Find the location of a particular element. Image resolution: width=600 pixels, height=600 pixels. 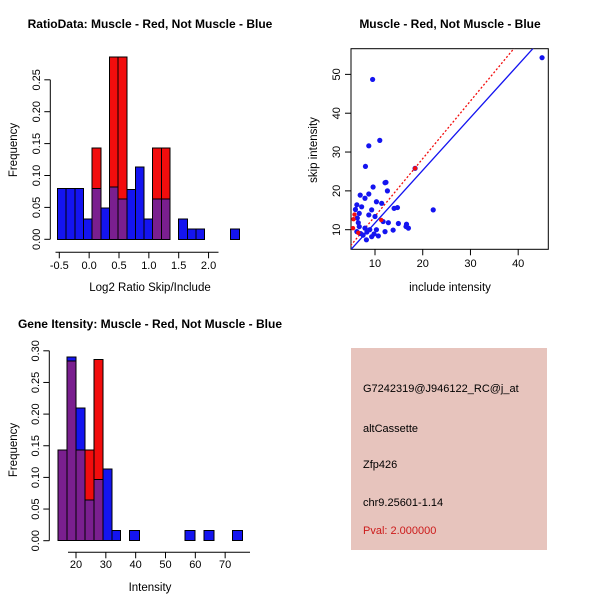

pval-text: Pval: 2.000000 is located at coordinates (400, 531).